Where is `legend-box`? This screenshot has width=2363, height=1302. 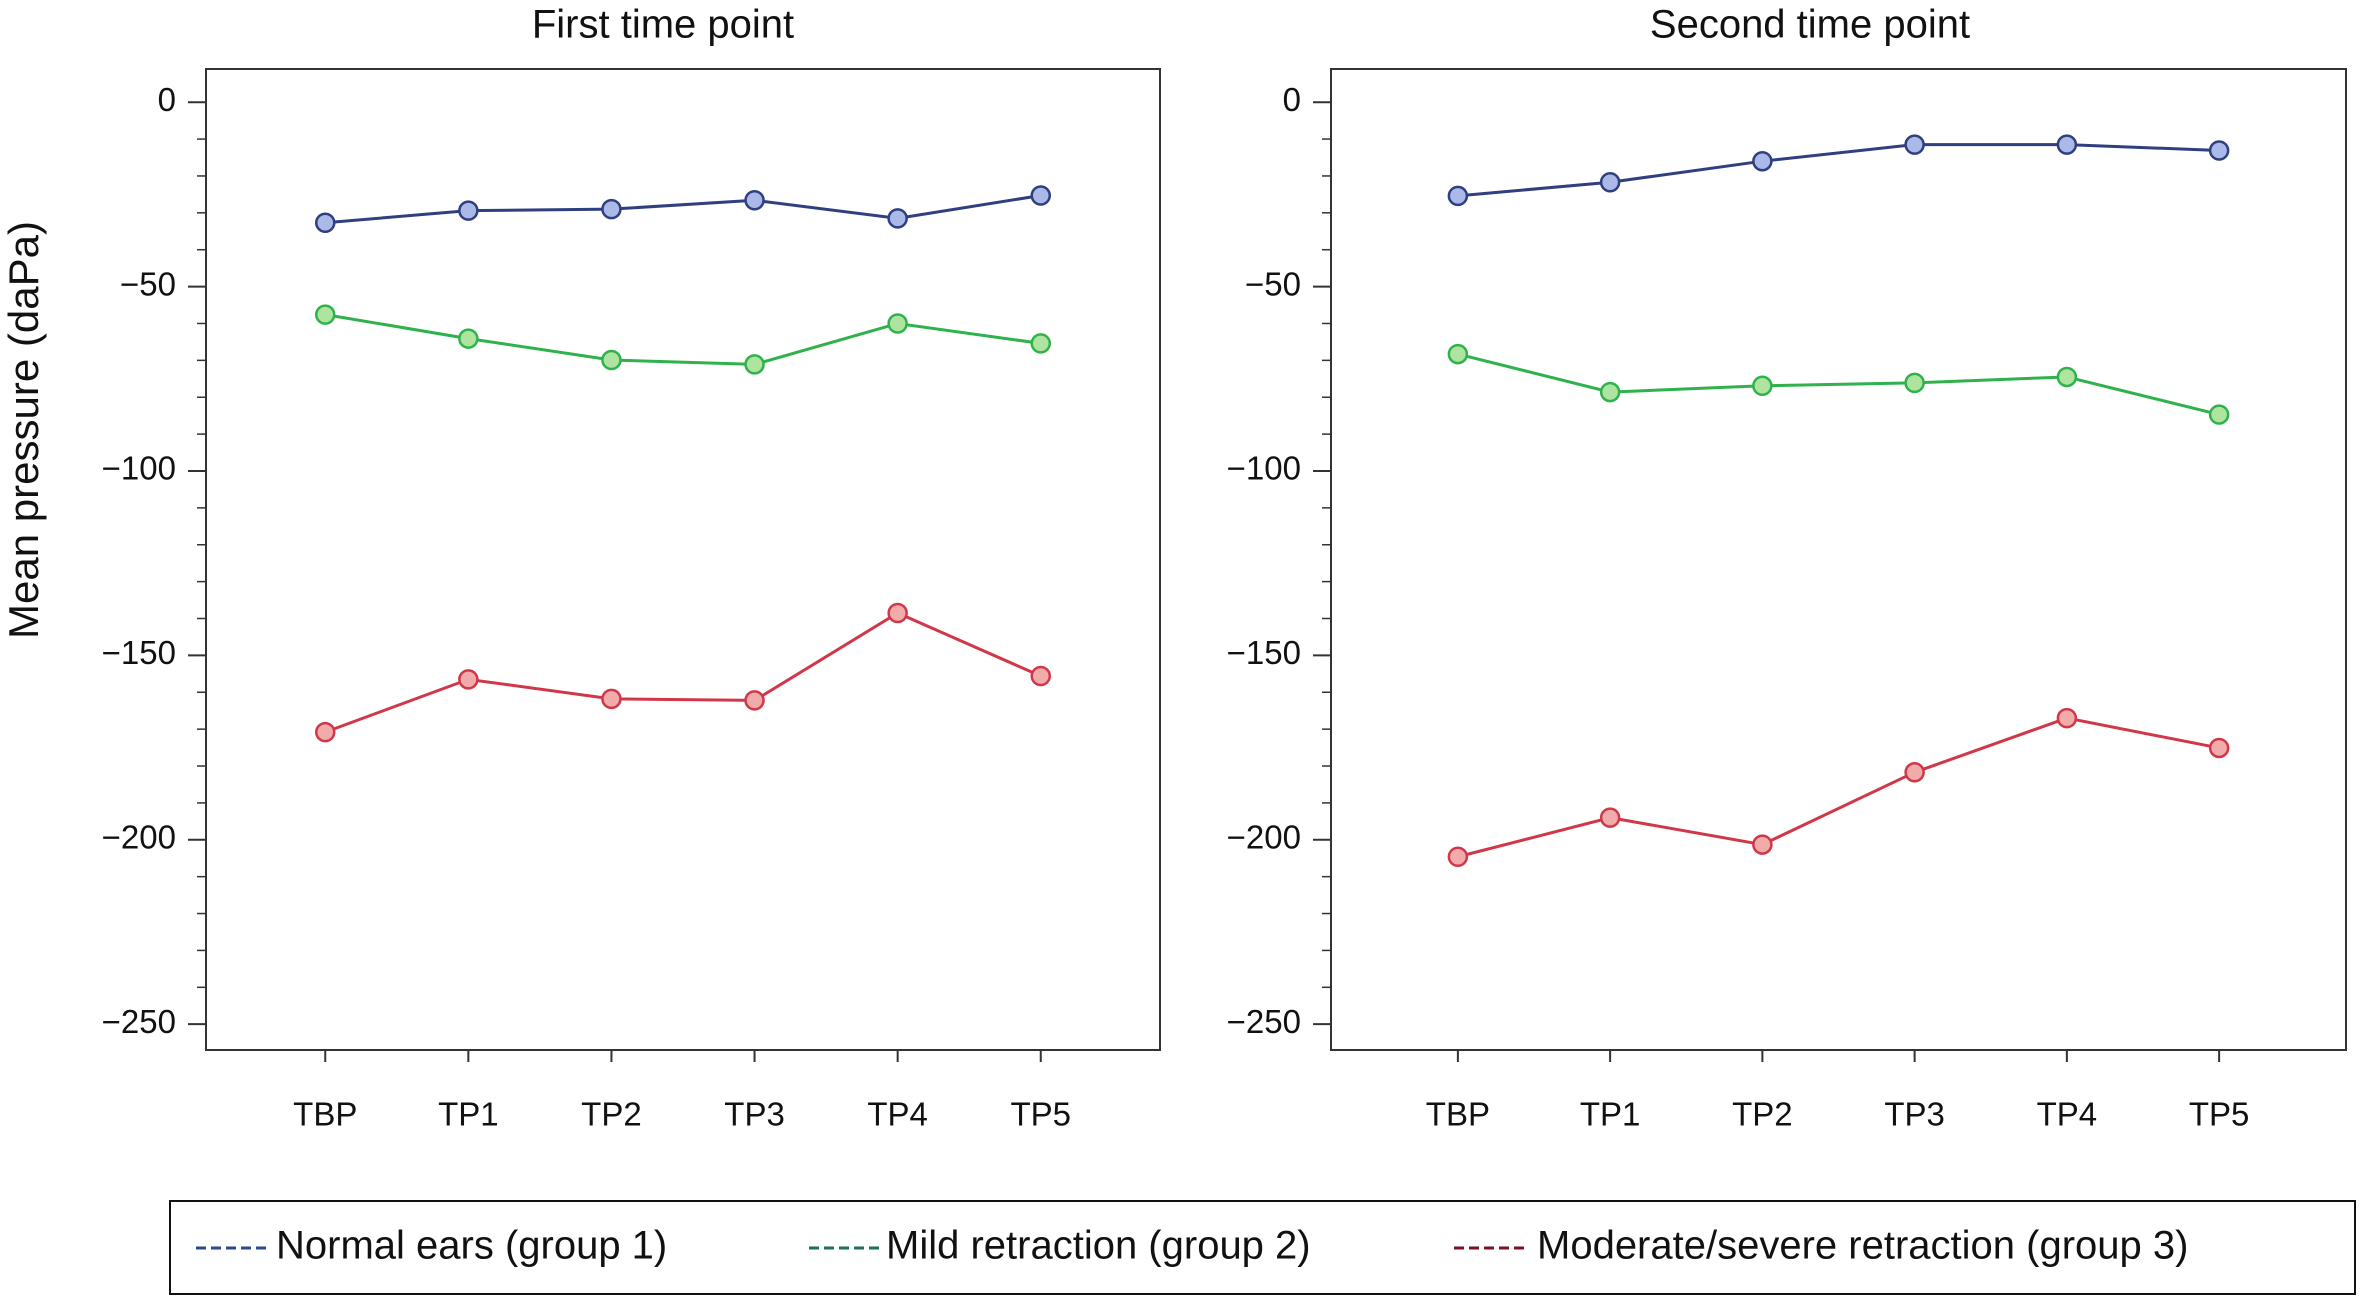 legend-box is located at coordinates (1262, 1247).